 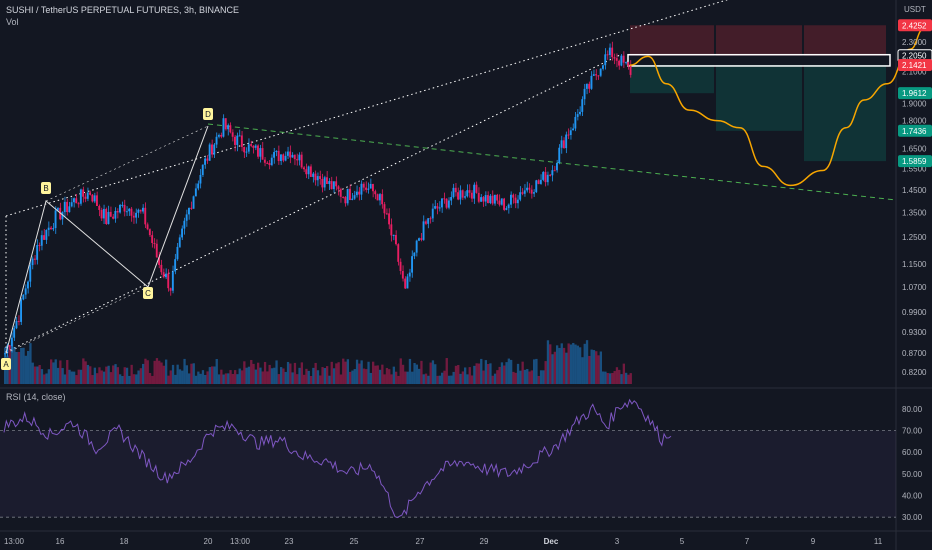 What do you see at coordinates (45, 188) in the screenshot?
I see `pattern-point-b: B` at bounding box center [45, 188].